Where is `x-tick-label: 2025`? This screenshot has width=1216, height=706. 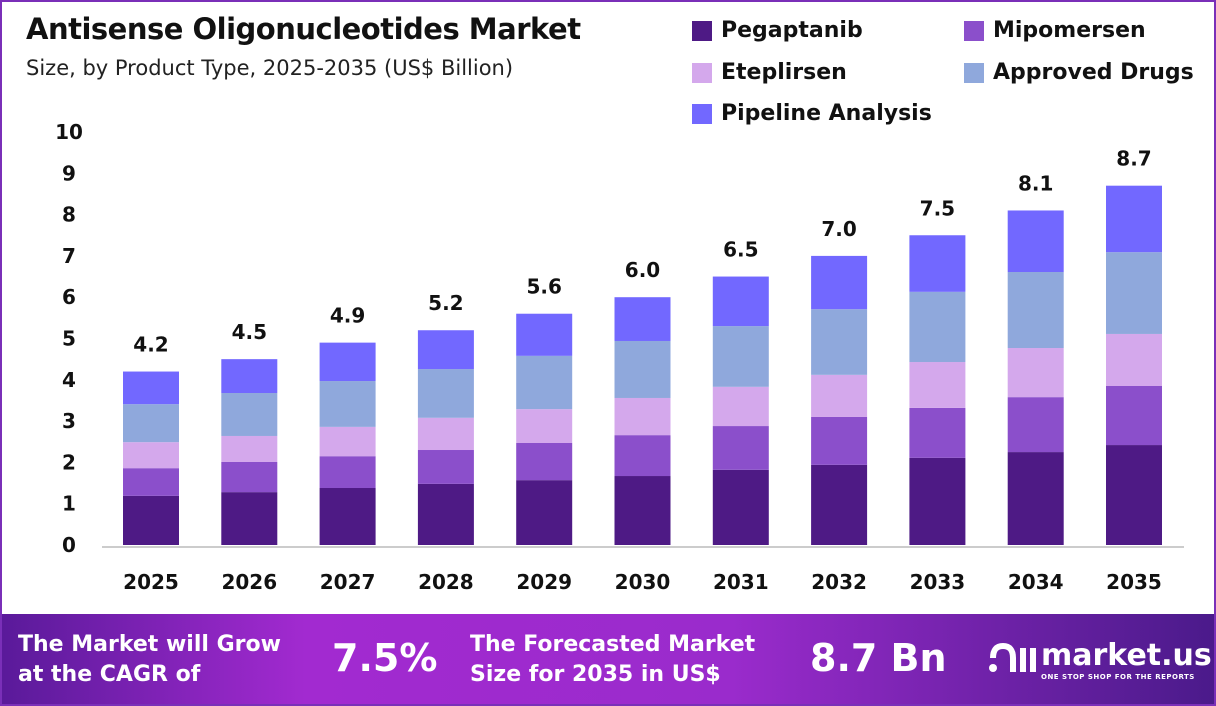
x-tick-label: 2025 is located at coordinates (151, 582).